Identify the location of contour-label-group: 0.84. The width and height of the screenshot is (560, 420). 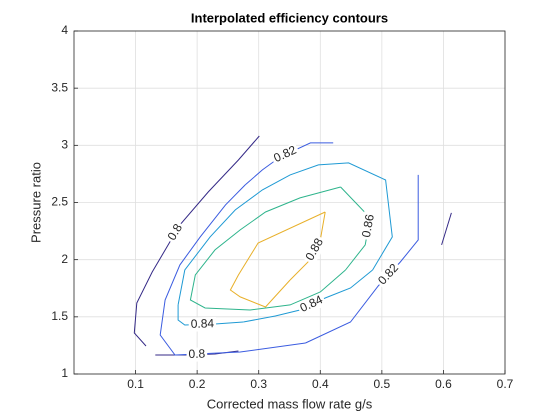
(202, 324).